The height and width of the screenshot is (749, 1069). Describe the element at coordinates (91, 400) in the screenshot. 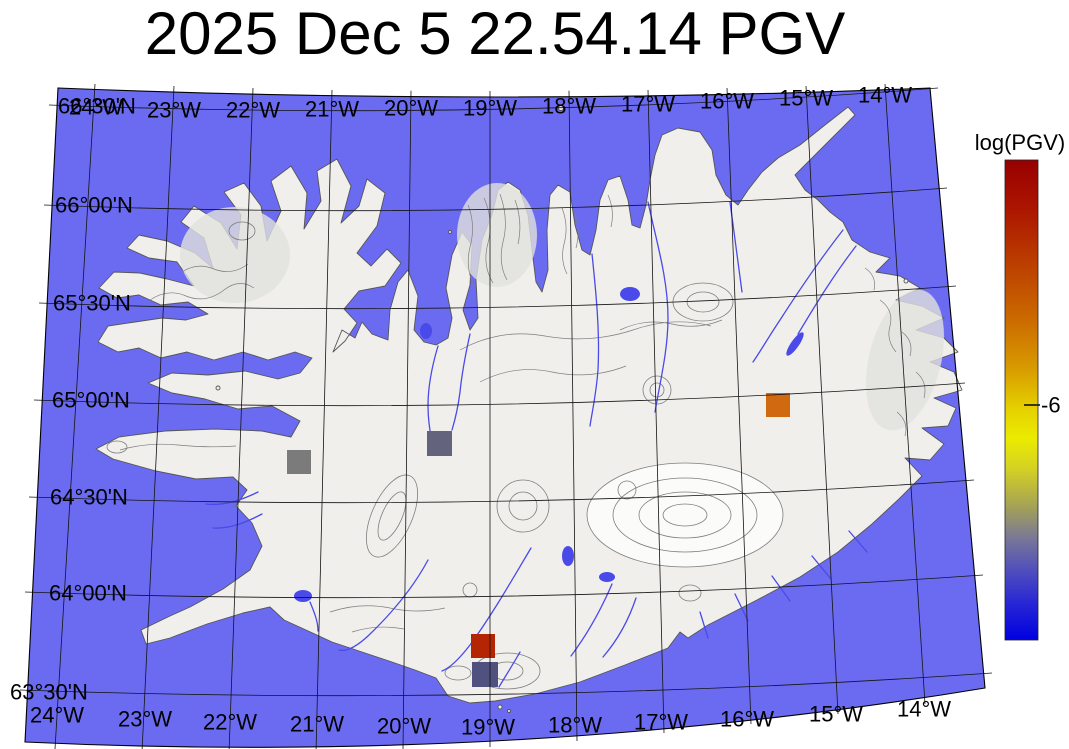

I see `latitude-label: 65°00'N` at that location.